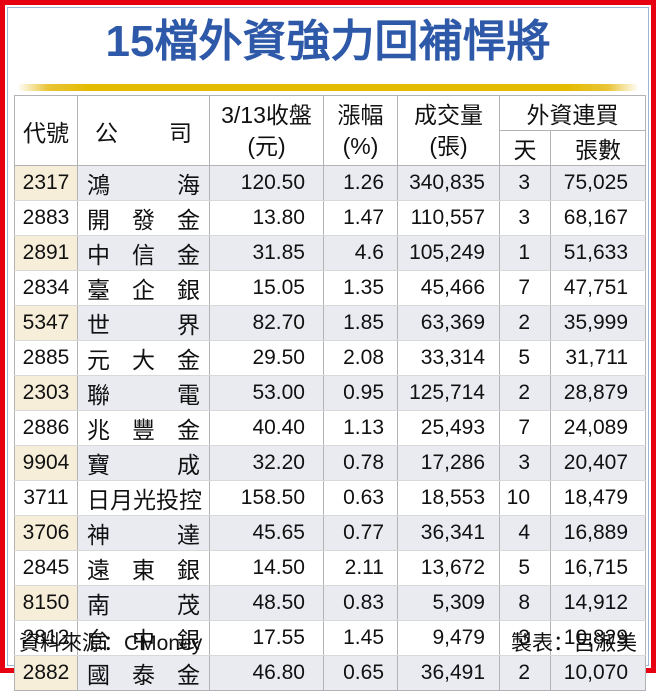 The height and width of the screenshot is (691, 656). Describe the element at coordinates (598, 568) in the screenshot. I see `cell-lots: 16,715` at that location.